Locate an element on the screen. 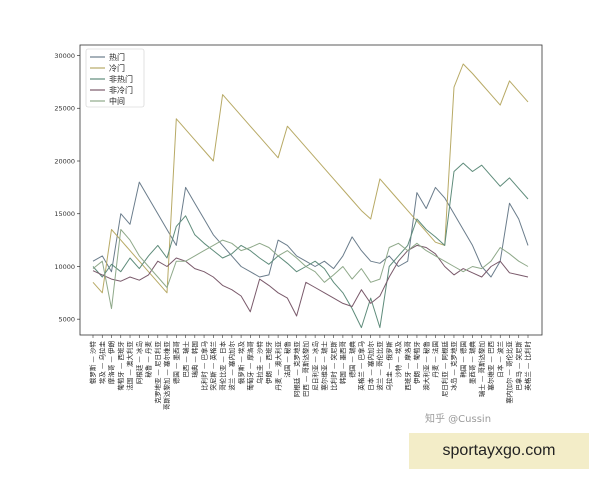 The image size is (600, 480). x-tick-label: 沙特 — 埃及 is located at coordinates (398, 359).